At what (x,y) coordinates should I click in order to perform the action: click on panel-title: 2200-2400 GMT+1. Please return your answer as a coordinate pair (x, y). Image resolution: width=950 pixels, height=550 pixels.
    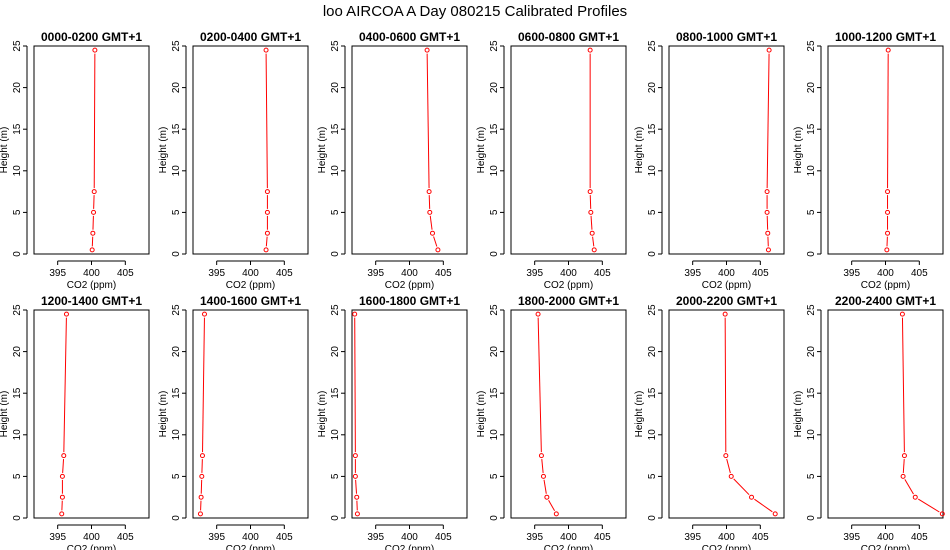
    Looking at the image, I should click on (885, 301).